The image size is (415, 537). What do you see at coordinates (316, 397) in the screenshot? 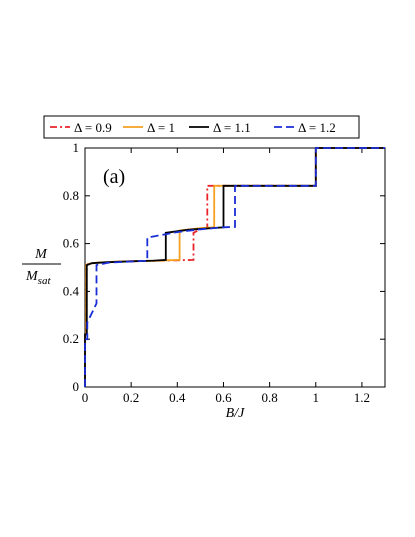
I see `x-tick-label: 1` at bounding box center [316, 397].